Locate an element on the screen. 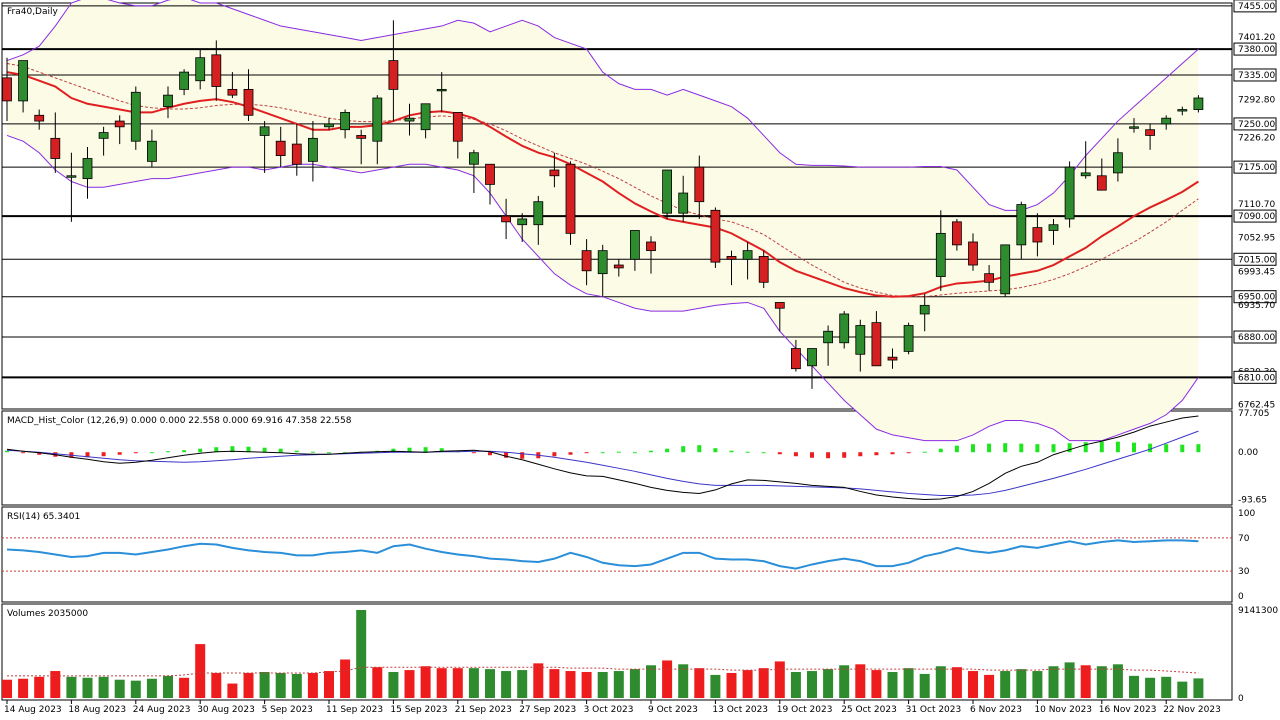 Image resolution: width=1280 pixels, height=720 pixels. price-axis-label: 6950.00 is located at coordinates (1256, 298).